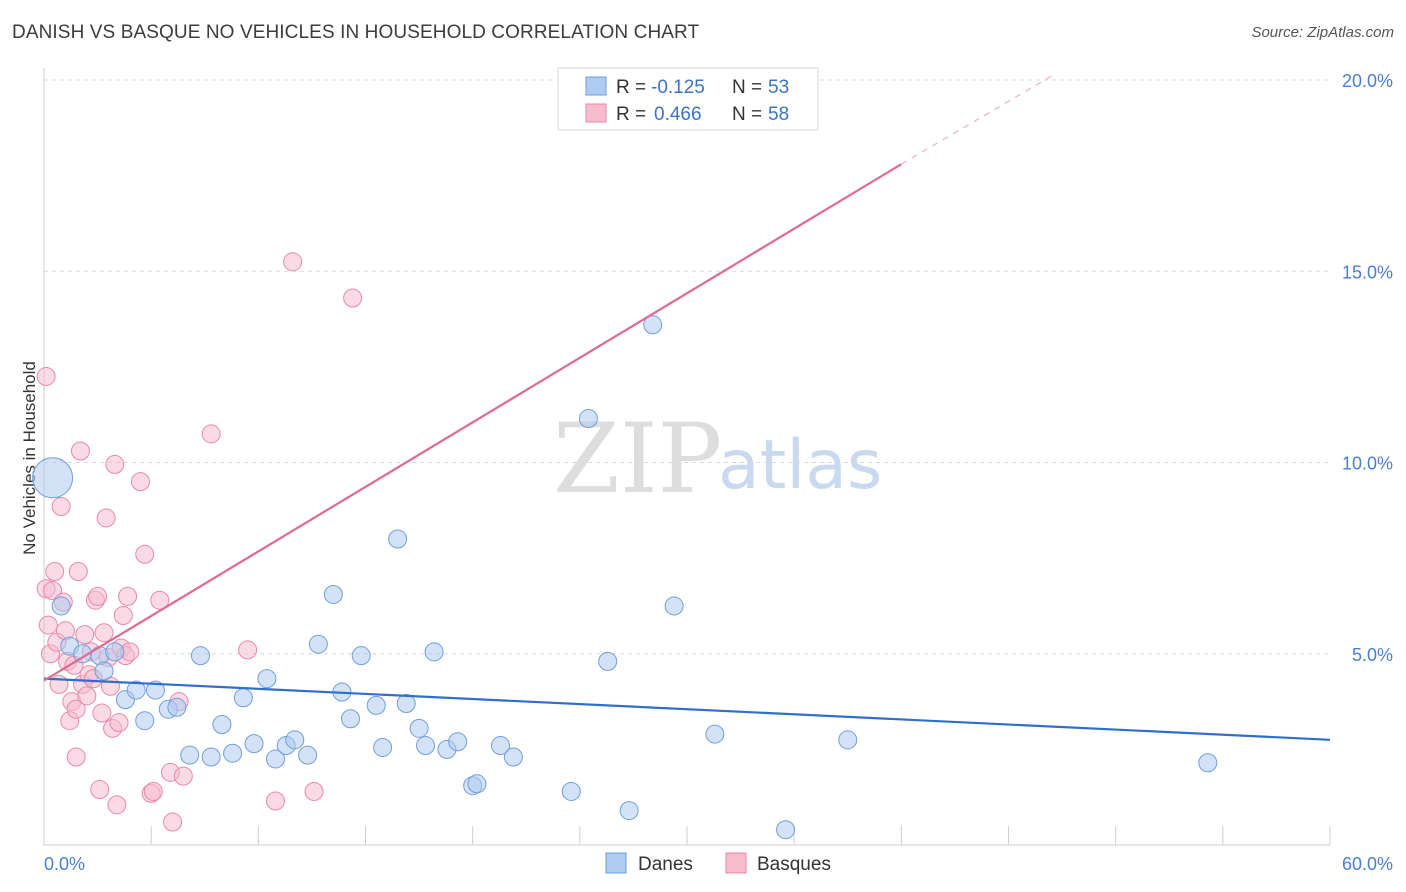 The image size is (1406, 892). What do you see at coordinates (1367, 864) in the screenshot?
I see `x-tick-label-max: 60.0%` at bounding box center [1367, 864].